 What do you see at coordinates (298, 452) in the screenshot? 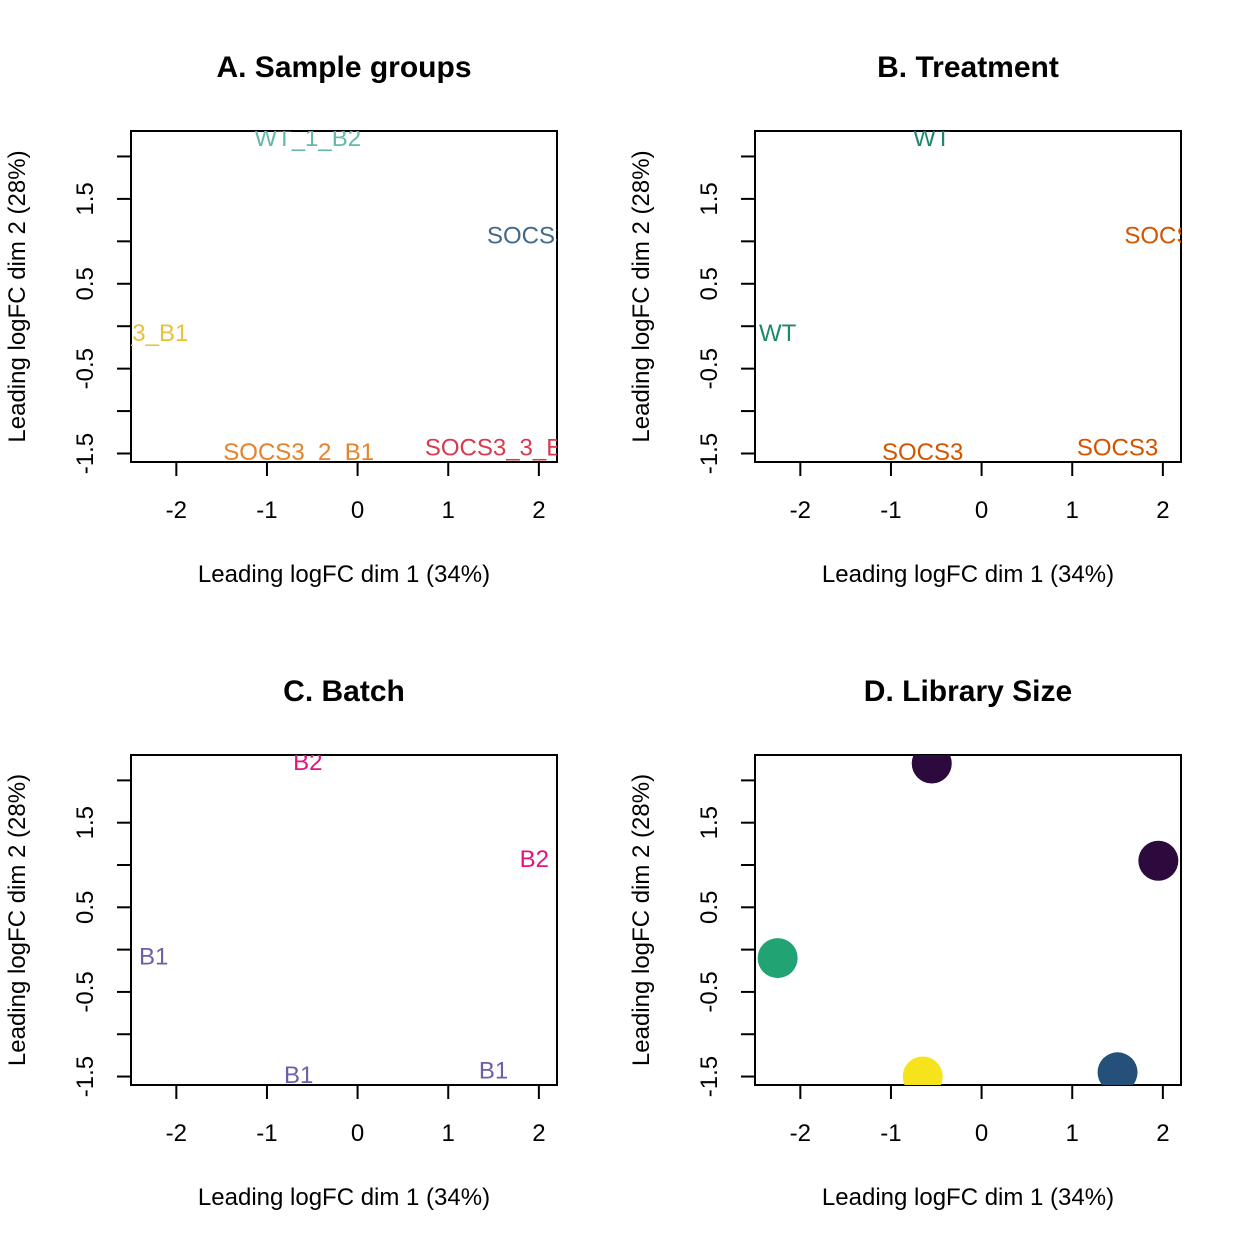
I see `point-label: SOCS3_2_B1` at bounding box center [298, 452].